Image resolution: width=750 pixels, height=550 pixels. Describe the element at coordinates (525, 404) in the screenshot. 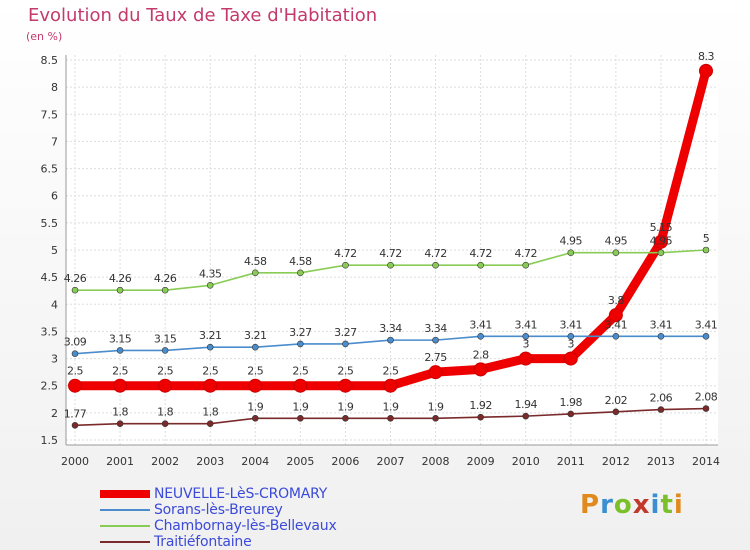

I see `data-label: 1.94` at that location.